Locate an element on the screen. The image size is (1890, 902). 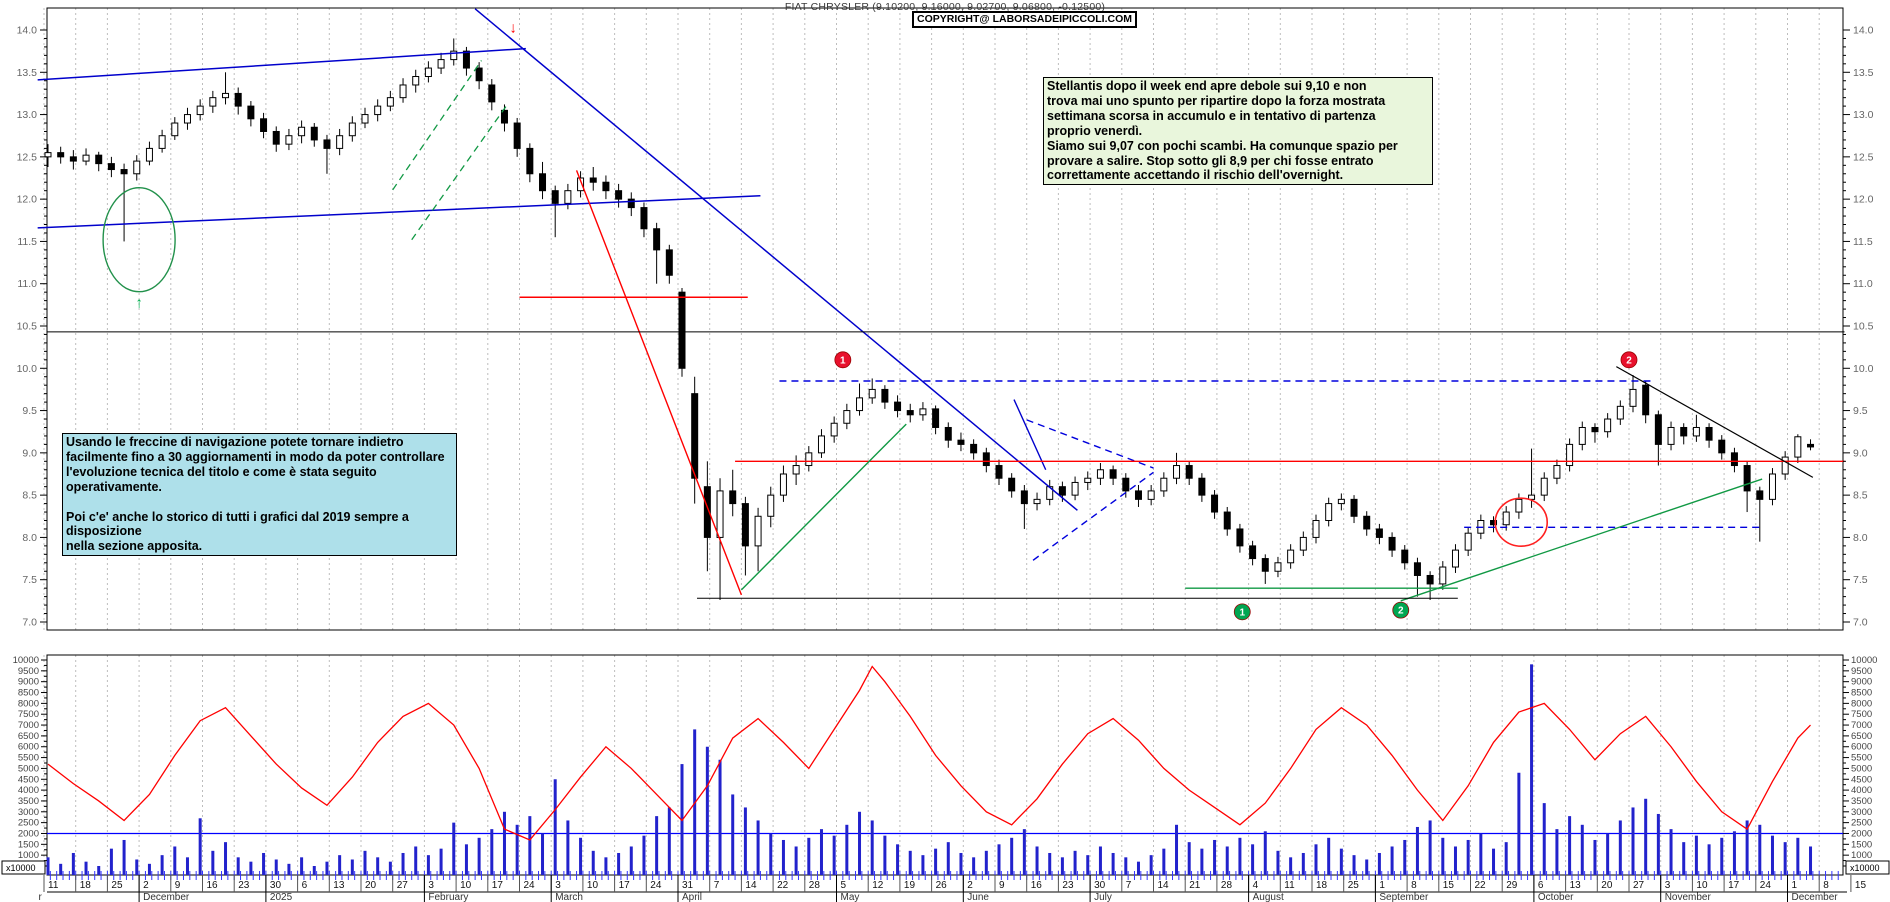
price-label: 13.5 is located at coordinates (27, 73).